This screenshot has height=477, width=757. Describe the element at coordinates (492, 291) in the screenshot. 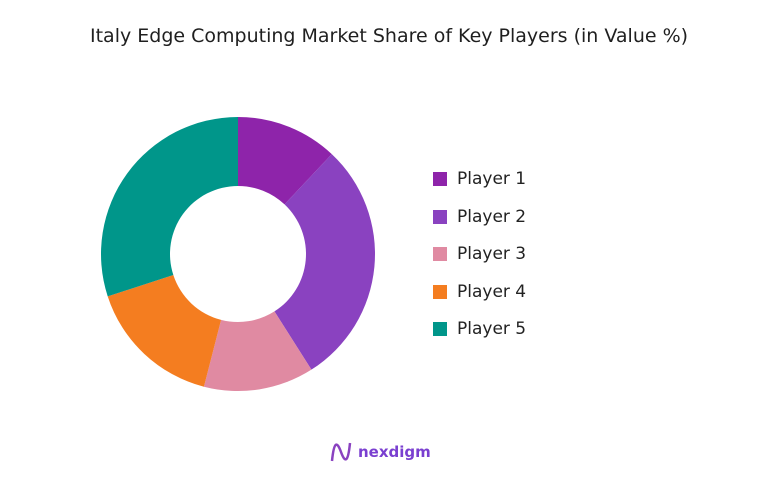

I see `legend-label: Player 4` at that location.